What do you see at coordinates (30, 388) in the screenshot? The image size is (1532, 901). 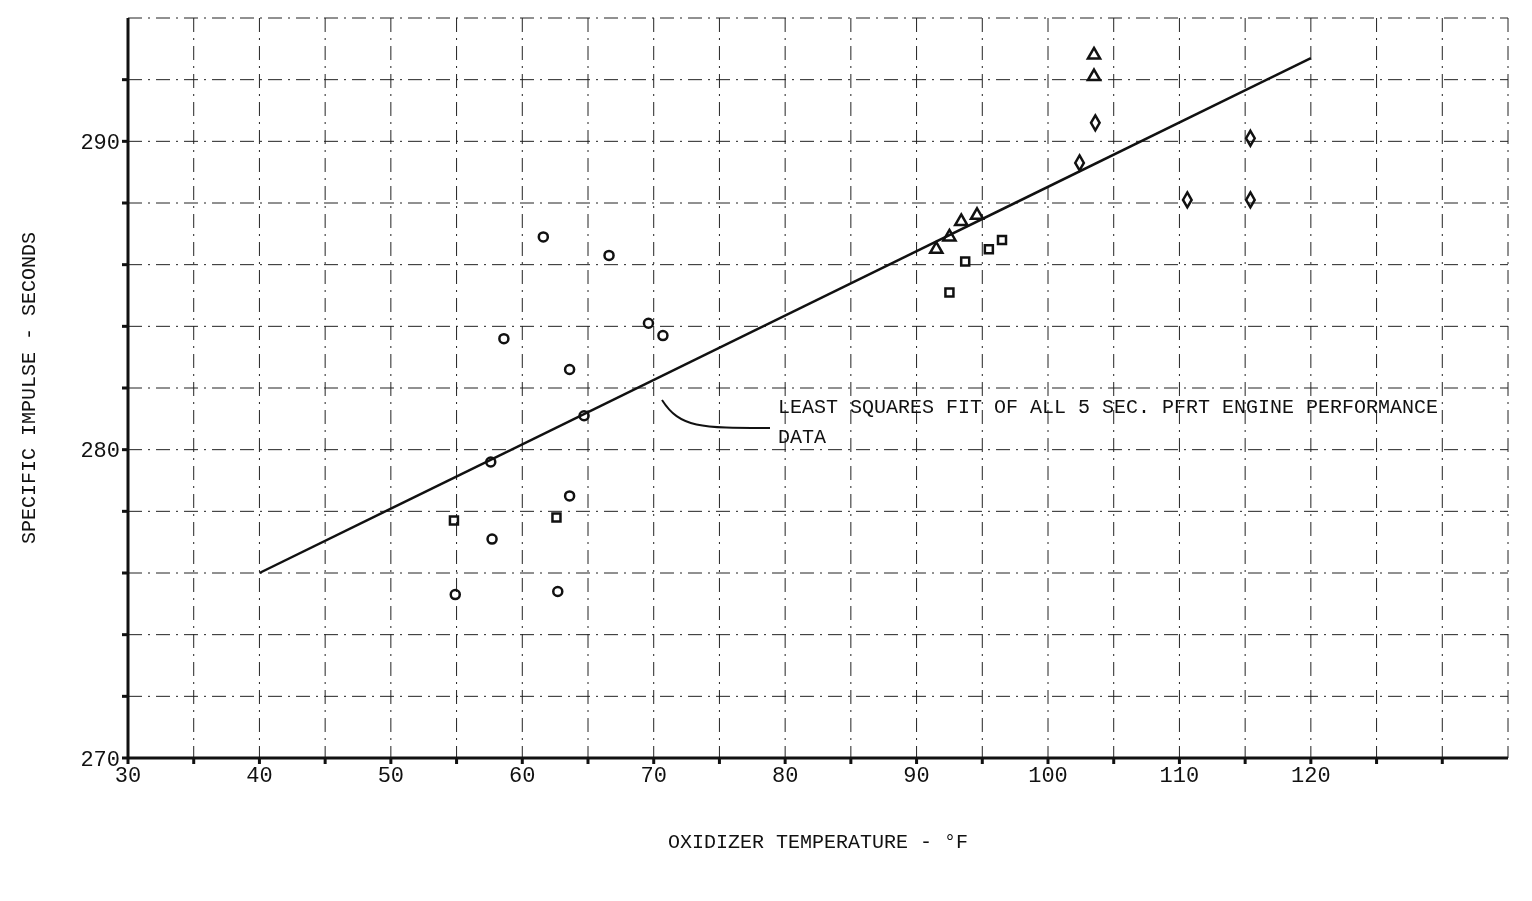 I see `y-axis-title: SPECIFIC IMPULSE - SECONDS` at bounding box center [30, 388].